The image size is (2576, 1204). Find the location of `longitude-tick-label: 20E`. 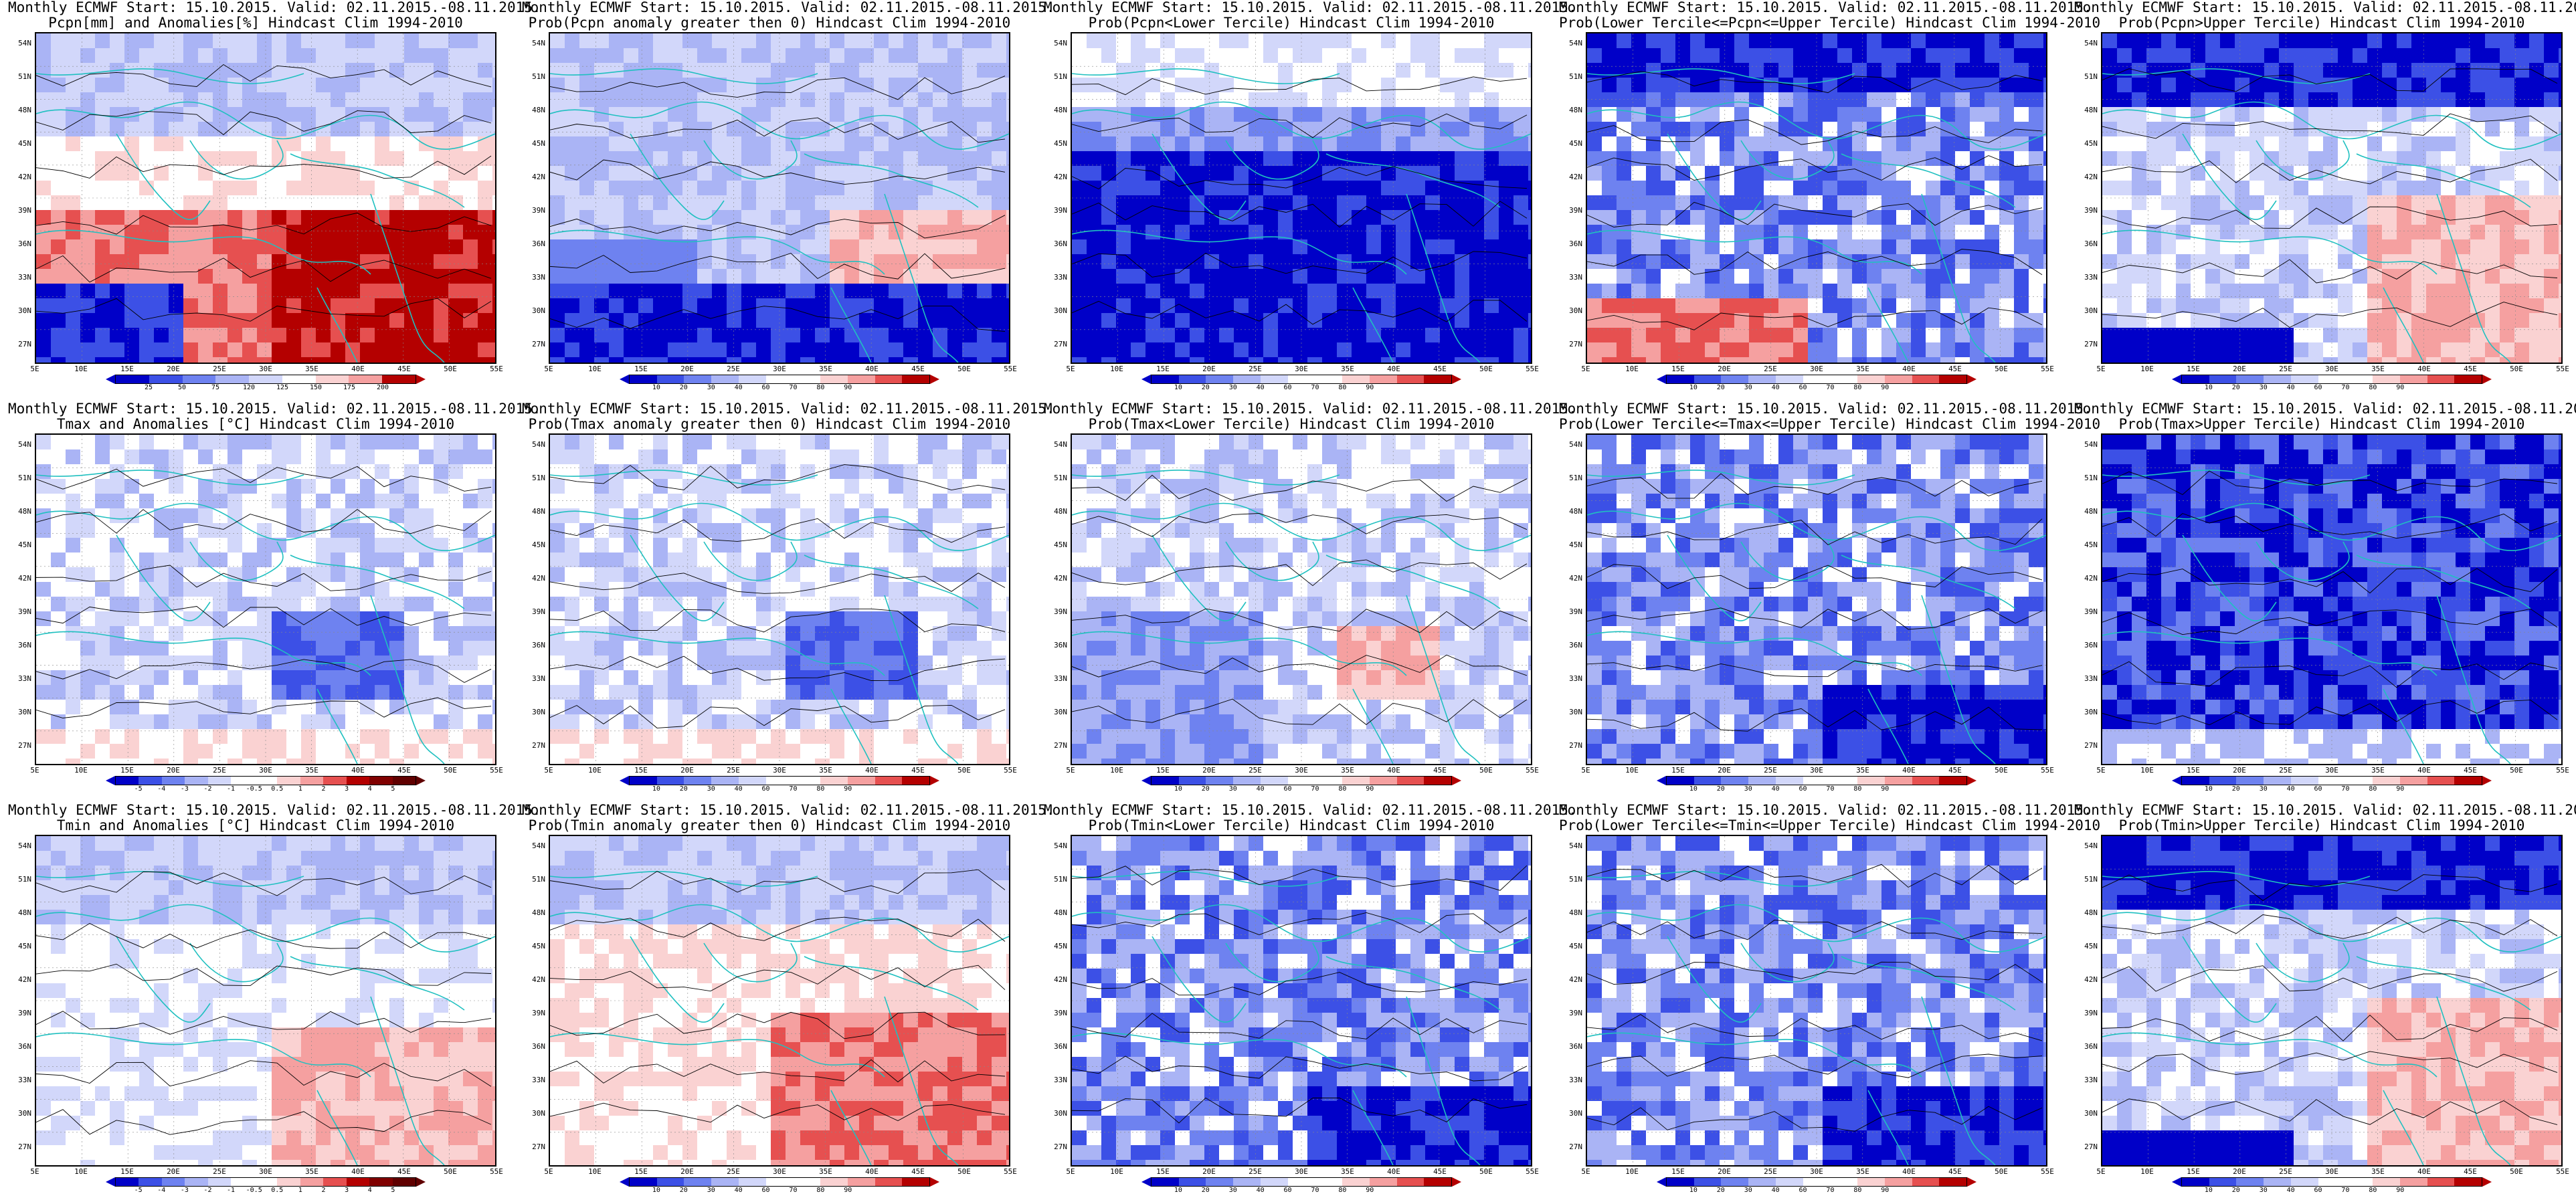

longitude-tick-label: 20E is located at coordinates (687, 369).